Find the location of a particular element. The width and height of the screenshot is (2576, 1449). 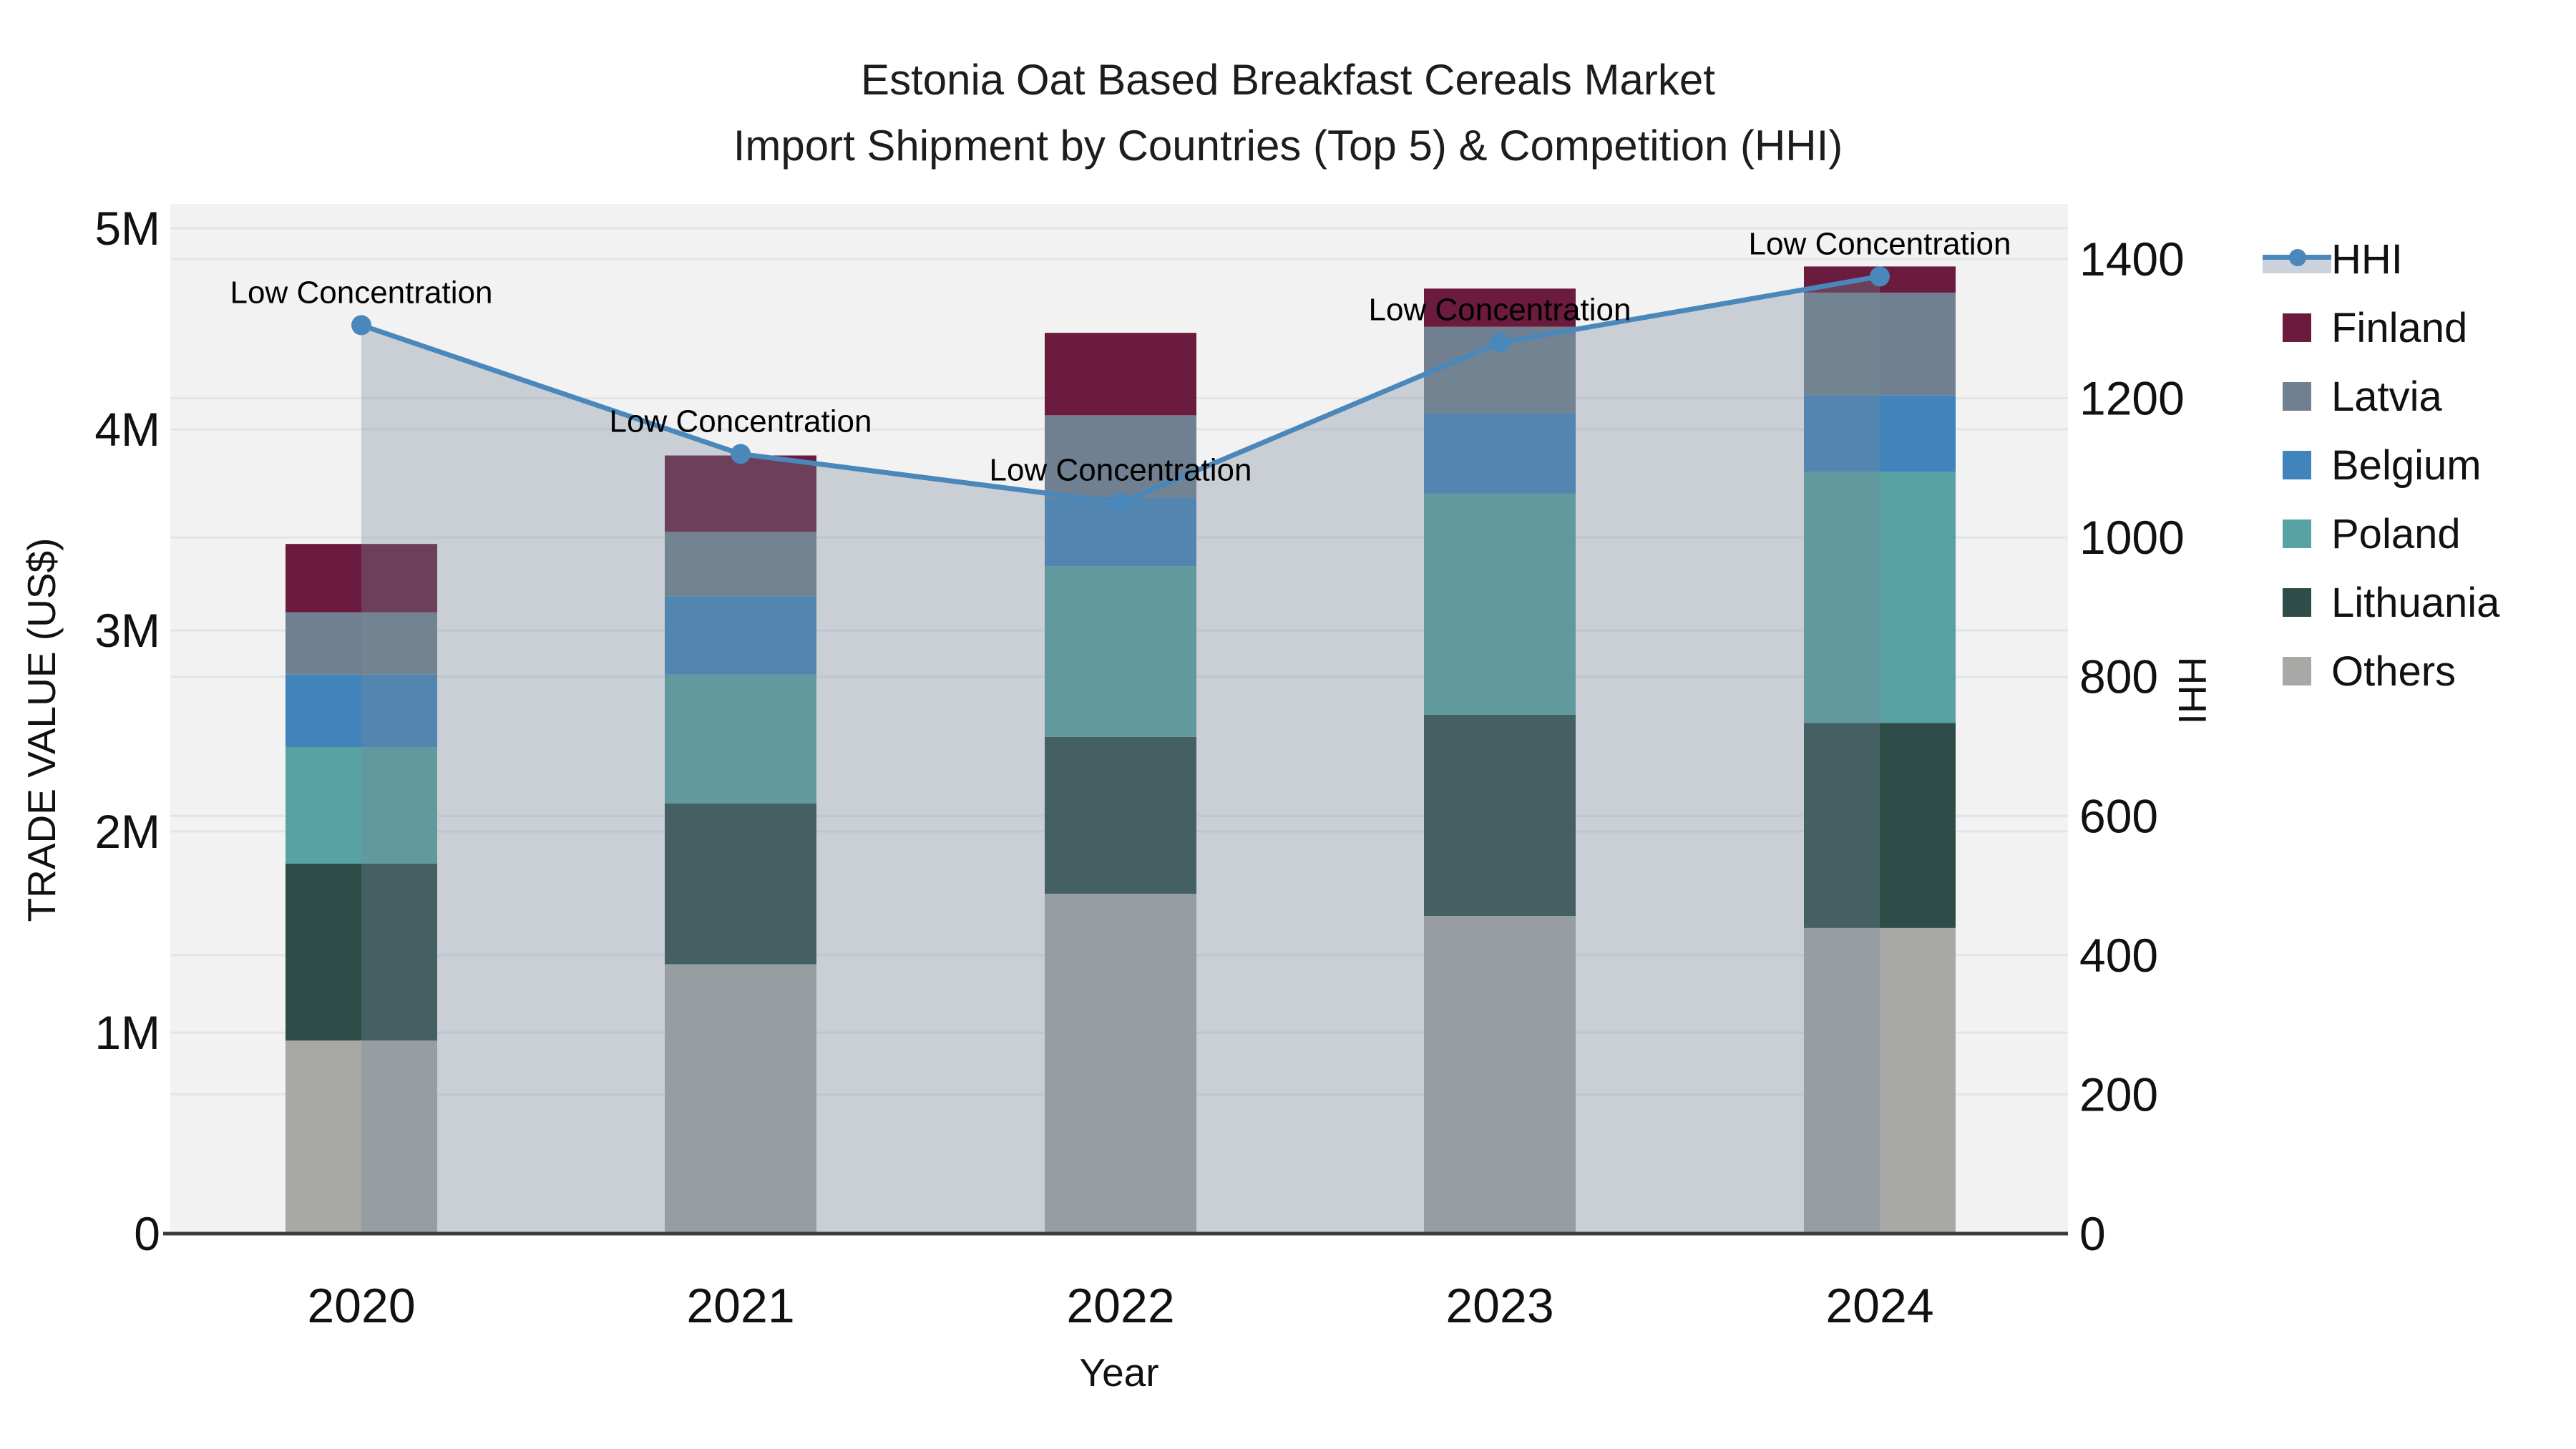

annotation-2023: Low Concentration is located at coordinates (1500, 310).